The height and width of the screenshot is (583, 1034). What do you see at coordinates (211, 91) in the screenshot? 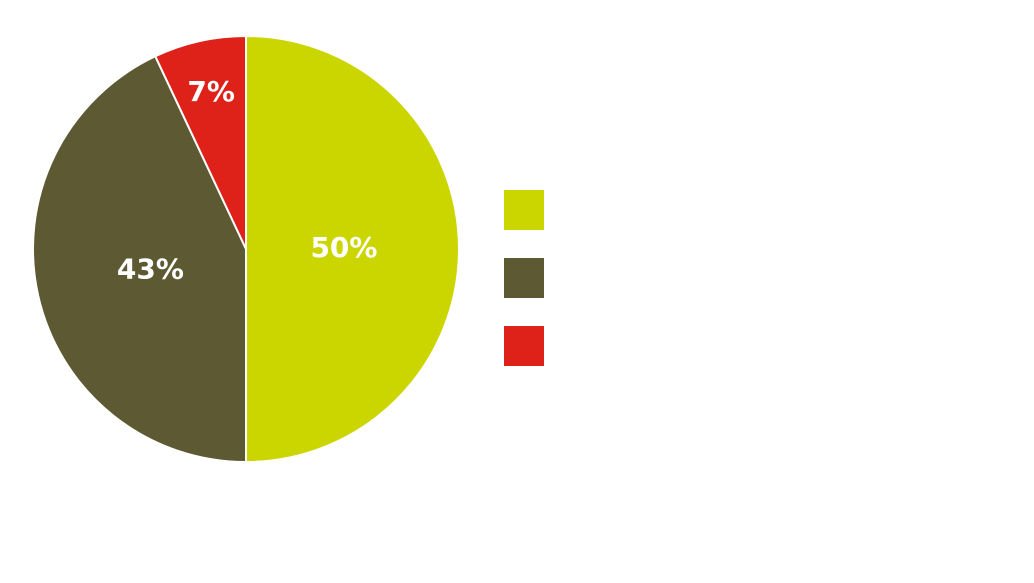
I see `data-label: 7%` at bounding box center [211, 91].